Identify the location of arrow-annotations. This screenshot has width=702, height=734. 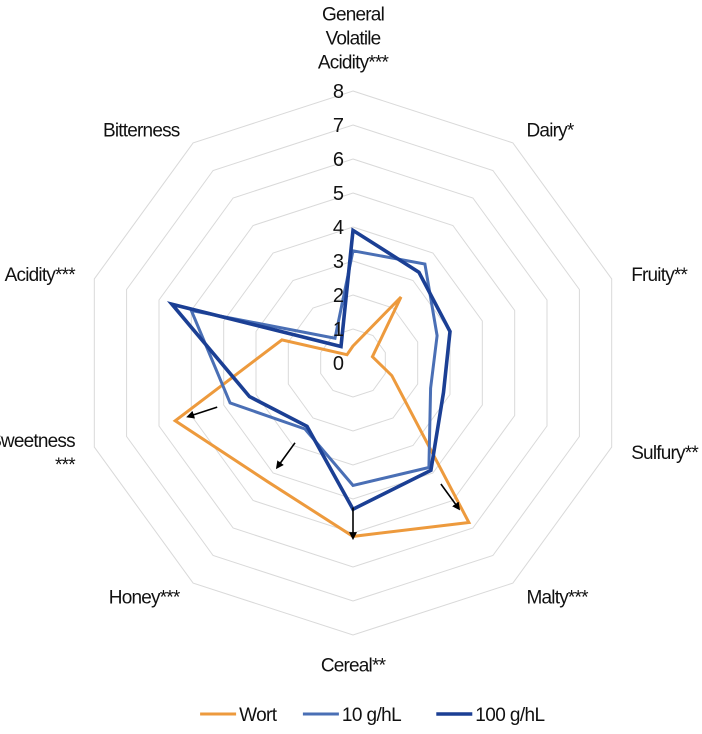
(323, 473).